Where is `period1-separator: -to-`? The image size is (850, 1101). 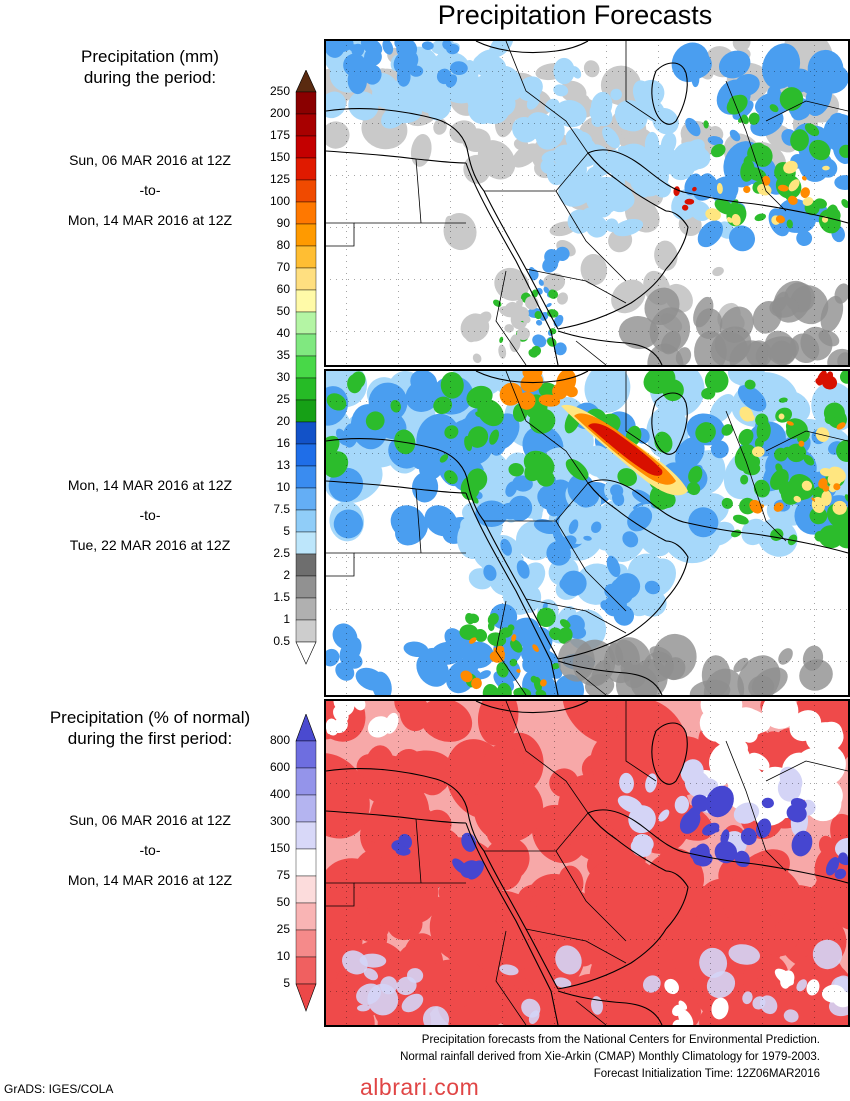
period1-separator: -to- is located at coordinates (150, 190).